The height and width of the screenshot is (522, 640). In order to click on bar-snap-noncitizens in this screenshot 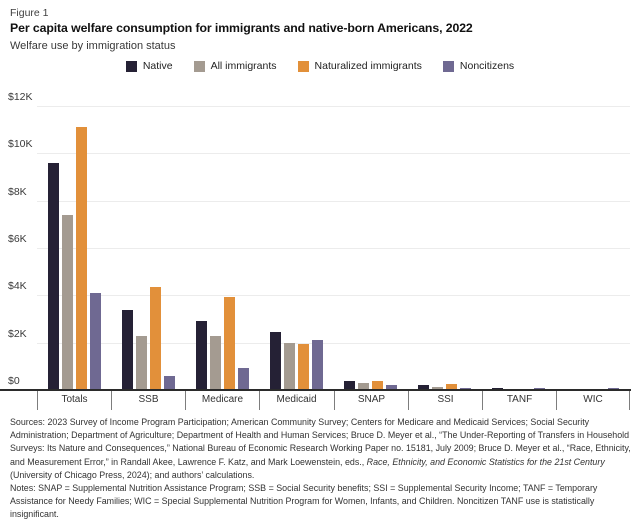, I will do `click(391, 387)`.